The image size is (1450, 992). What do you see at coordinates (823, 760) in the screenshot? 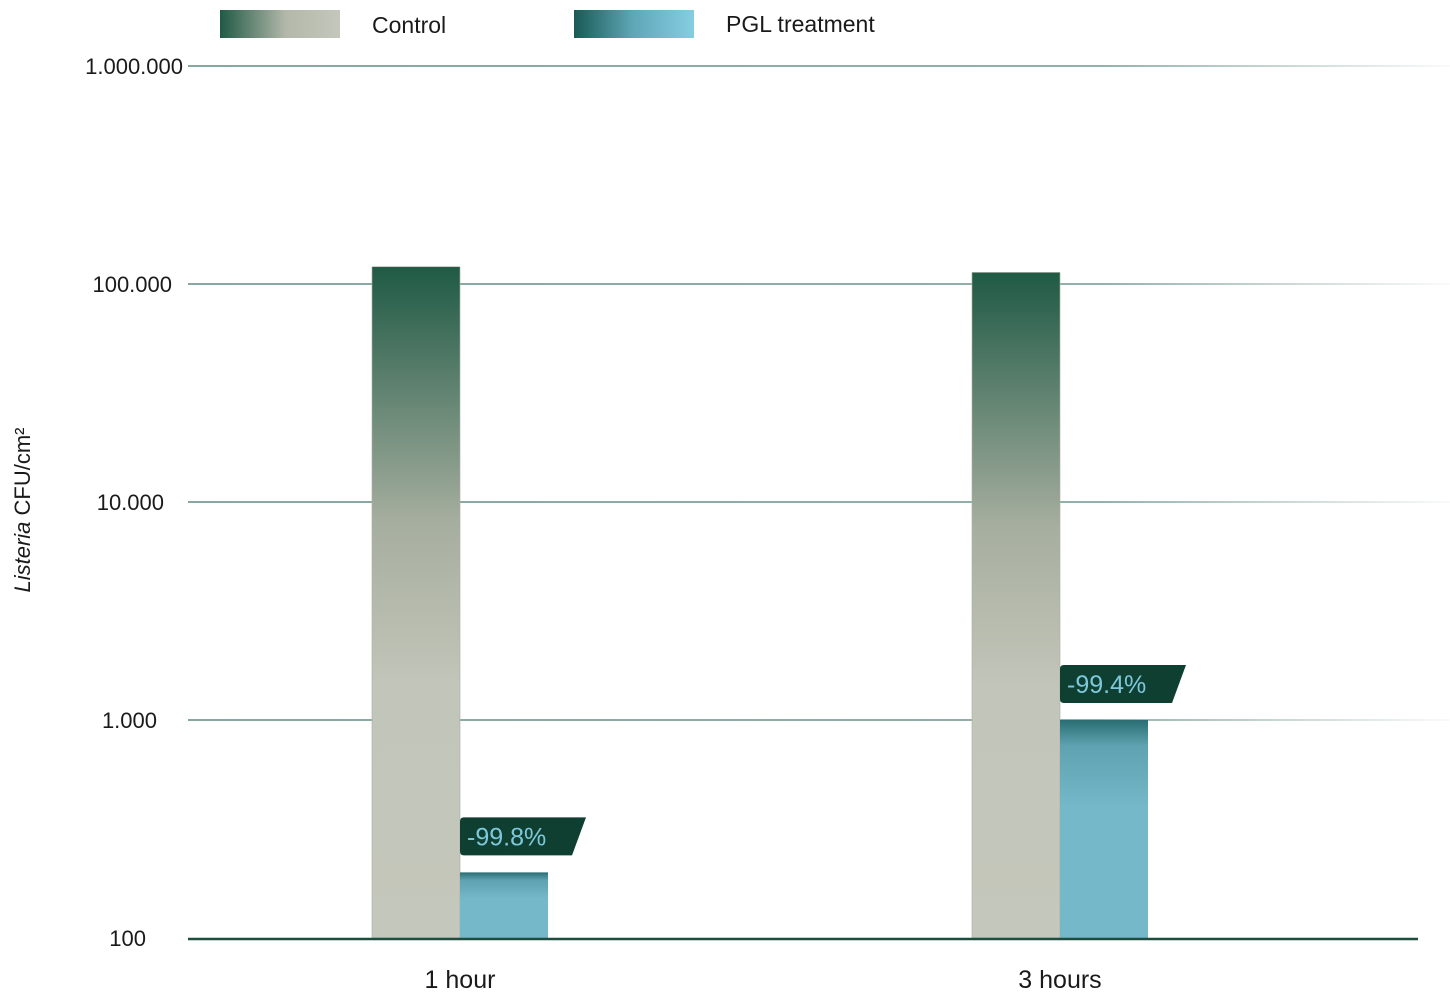
I see `reduction-badges: -99.8% -99.4%` at bounding box center [823, 760].